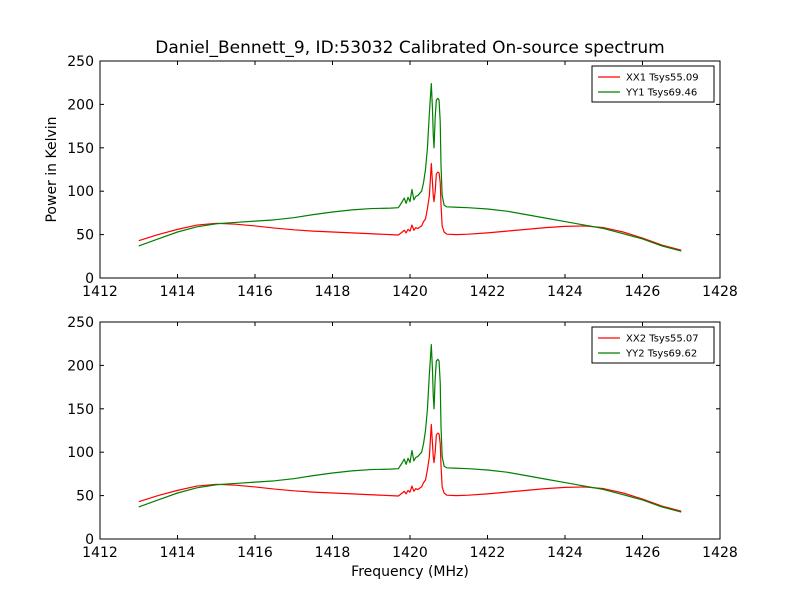  Describe the element at coordinates (410, 572) in the screenshot. I see `x-axis-label: Frequency (MHz)` at that location.